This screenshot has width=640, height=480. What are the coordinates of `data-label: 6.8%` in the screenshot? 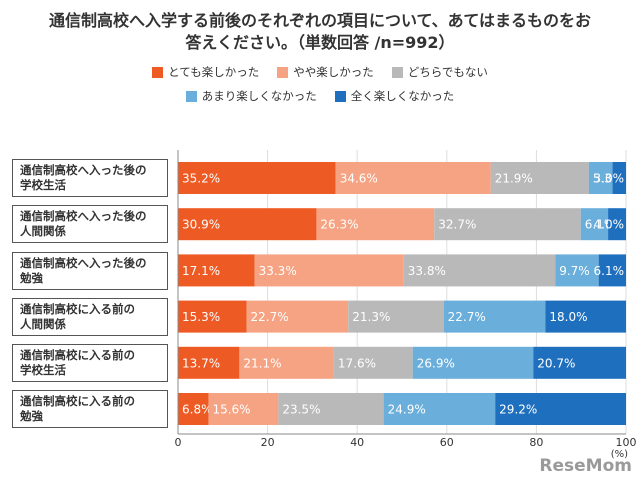 It's located at (197, 410).